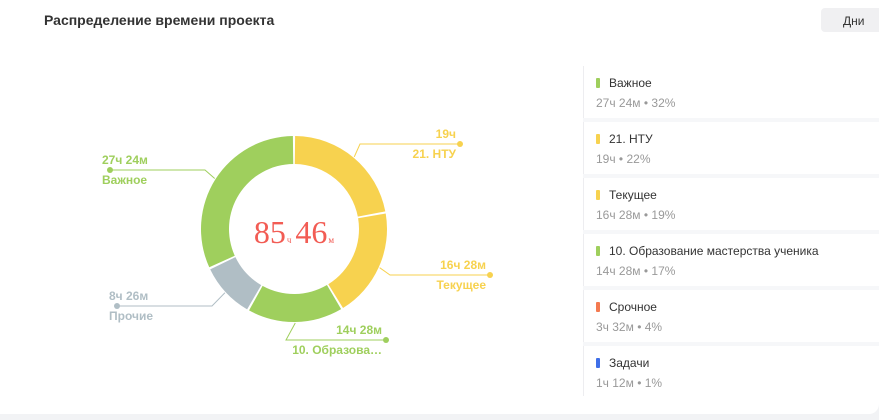 The height and width of the screenshot is (420, 879). What do you see at coordinates (461, 285) in the screenshot?
I see `callout-name-label: Текущее` at bounding box center [461, 285].